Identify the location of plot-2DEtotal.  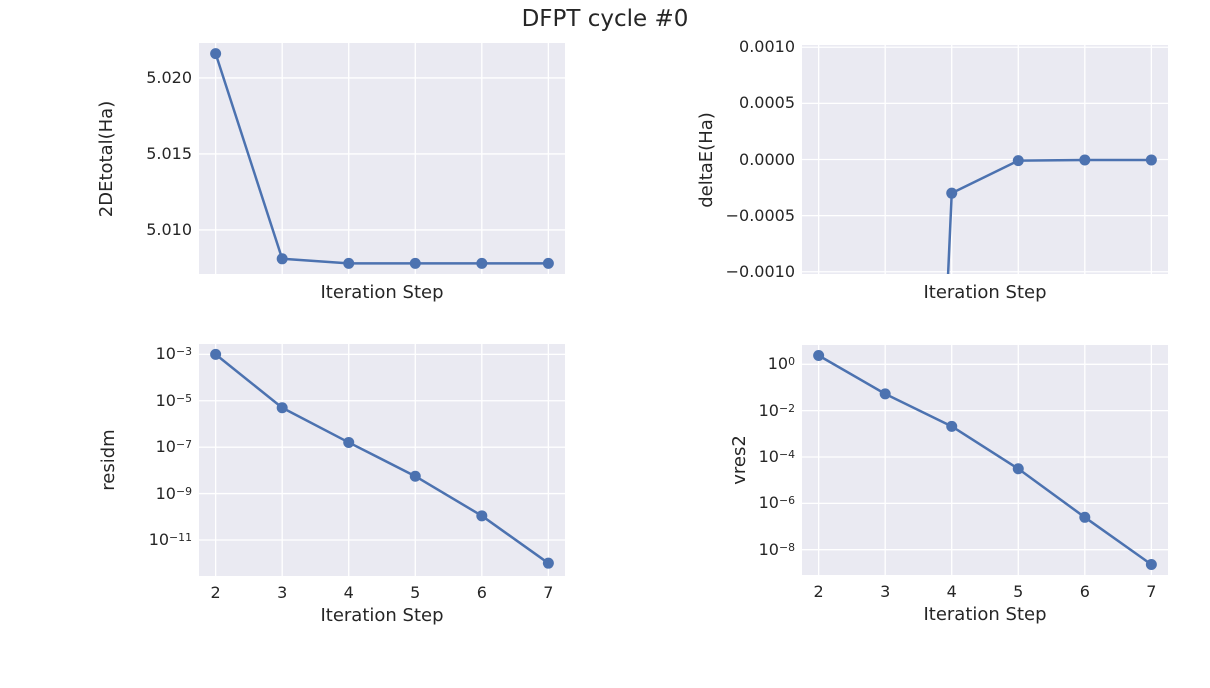
(382, 158).